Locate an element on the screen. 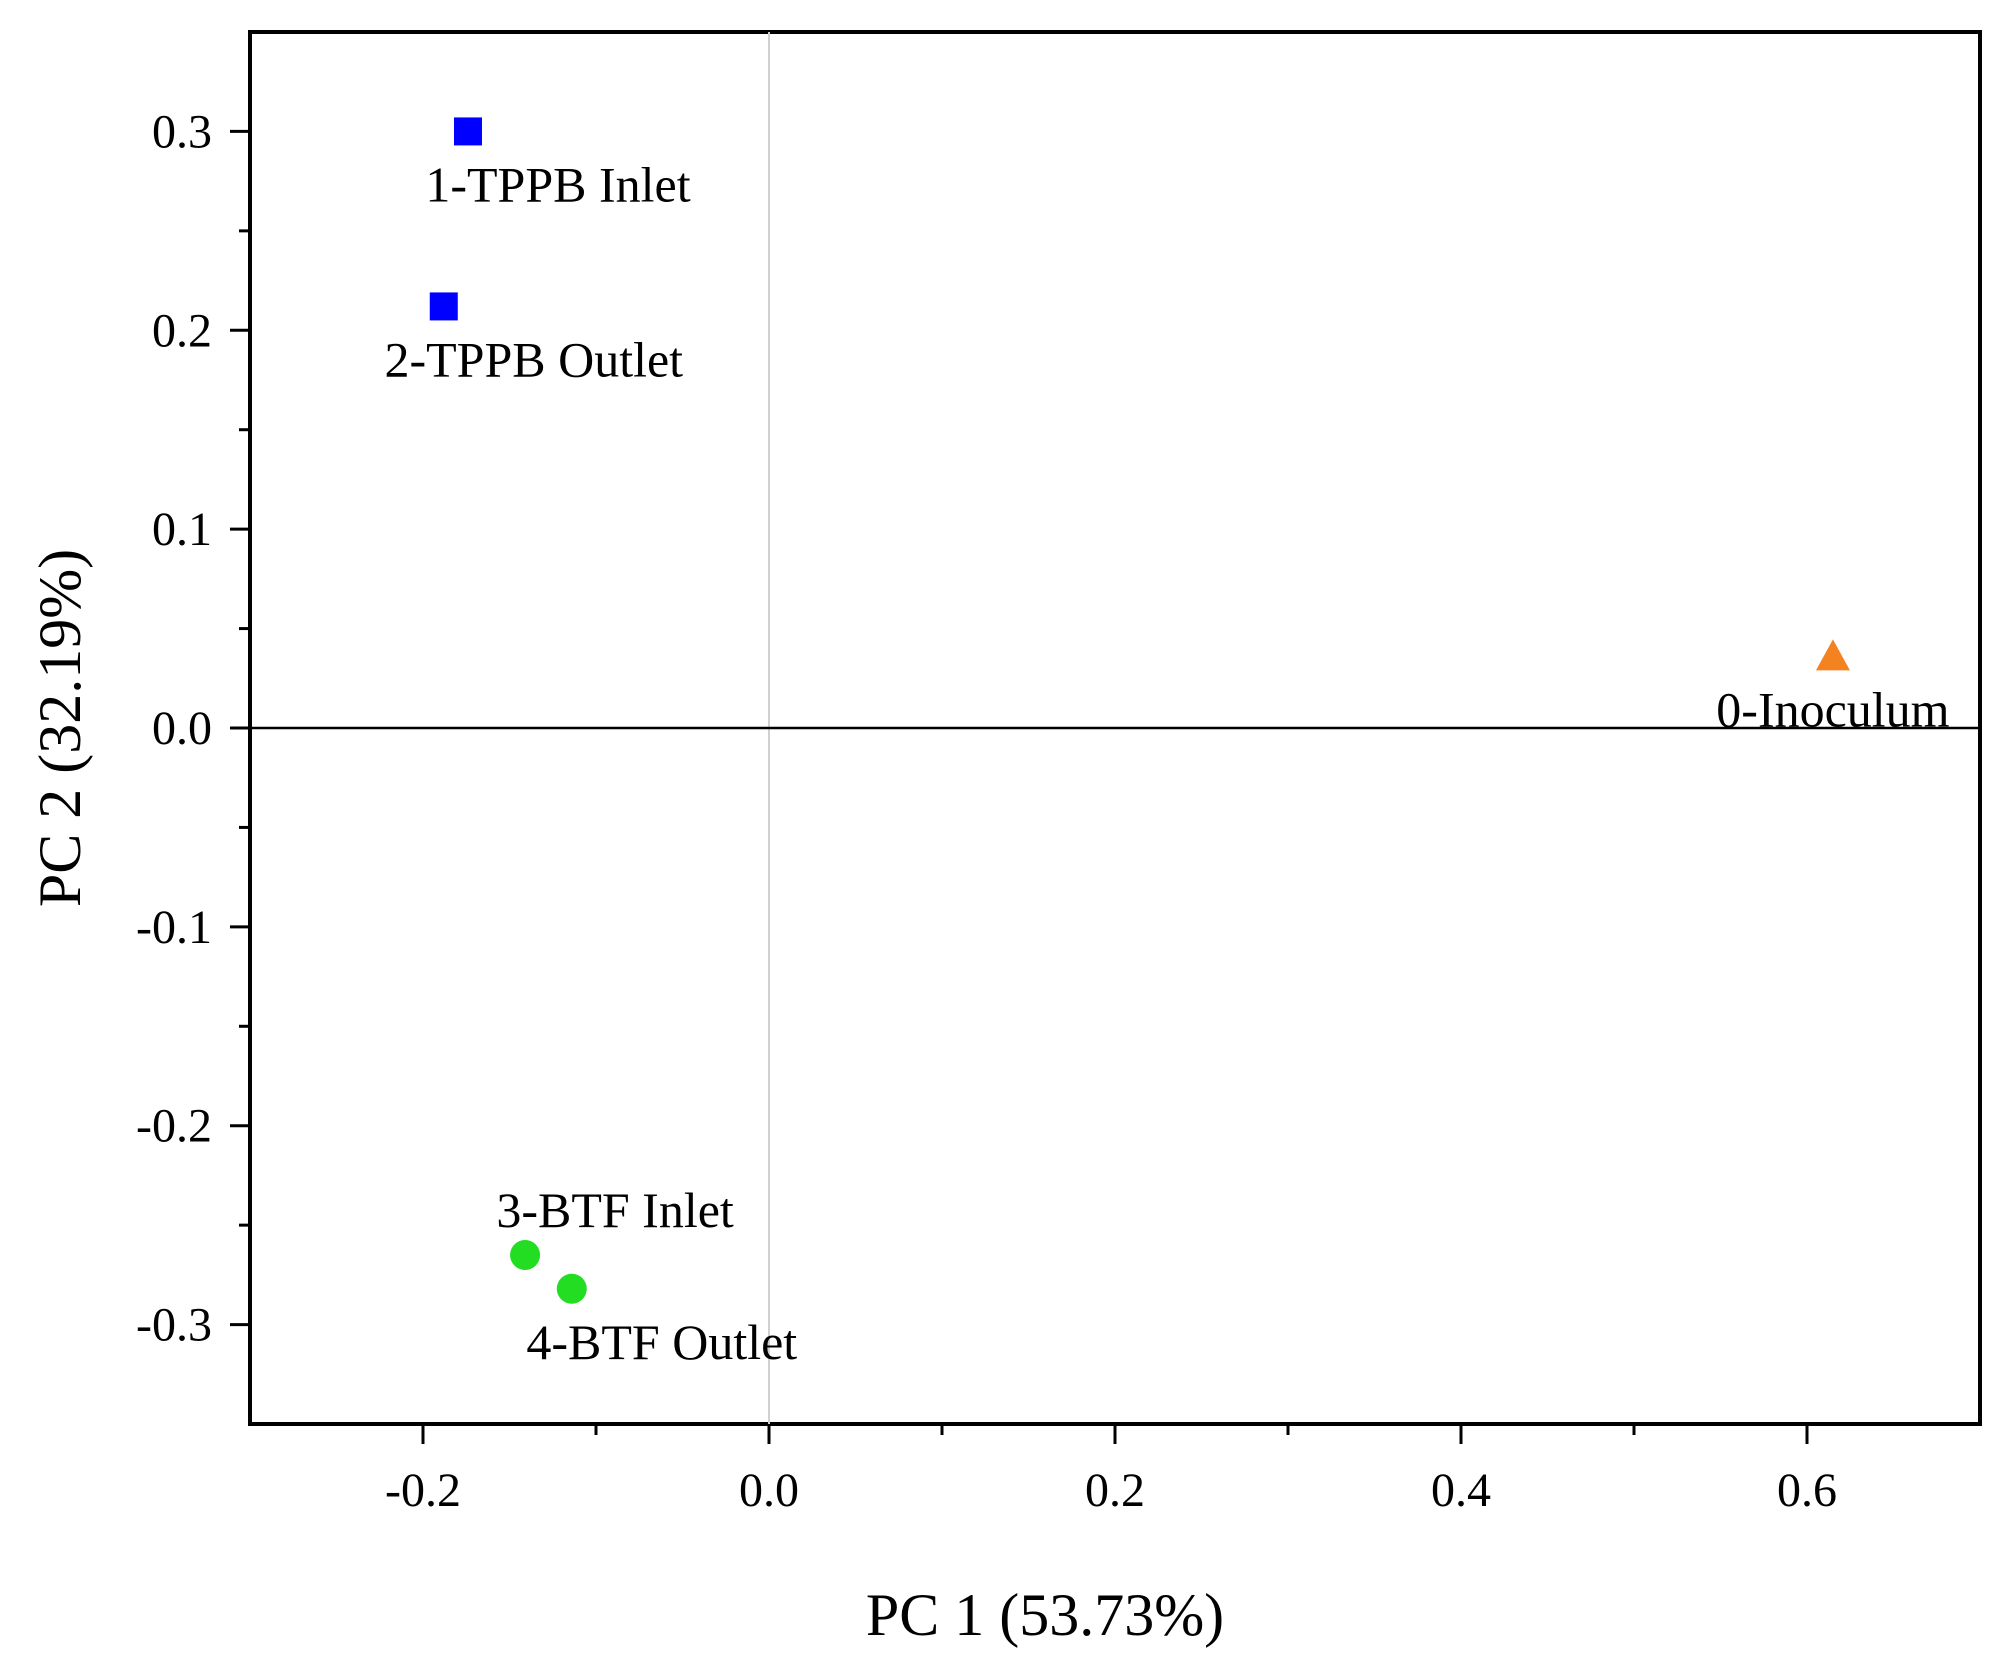 This screenshot has height=1670, width=2001. x-tick-label: 0.6 is located at coordinates (1807, 1490).